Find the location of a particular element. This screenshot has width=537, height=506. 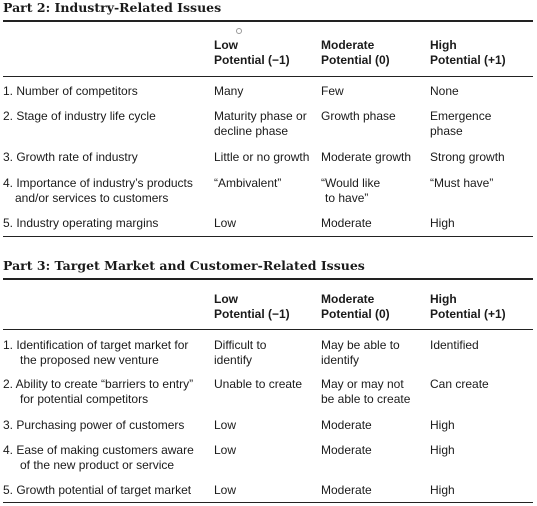

part2-title: Part 2: Industry-Related Issues is located at coordinates (112, 7).